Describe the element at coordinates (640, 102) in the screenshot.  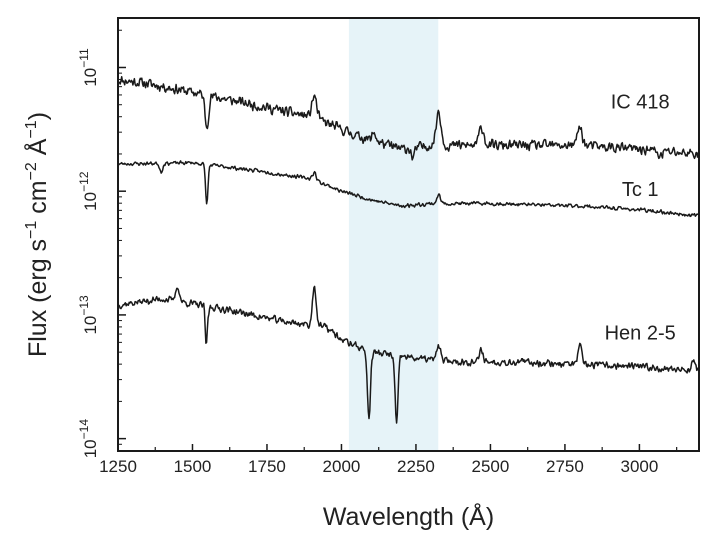
I see `series-label-1: IC 418` at that location.